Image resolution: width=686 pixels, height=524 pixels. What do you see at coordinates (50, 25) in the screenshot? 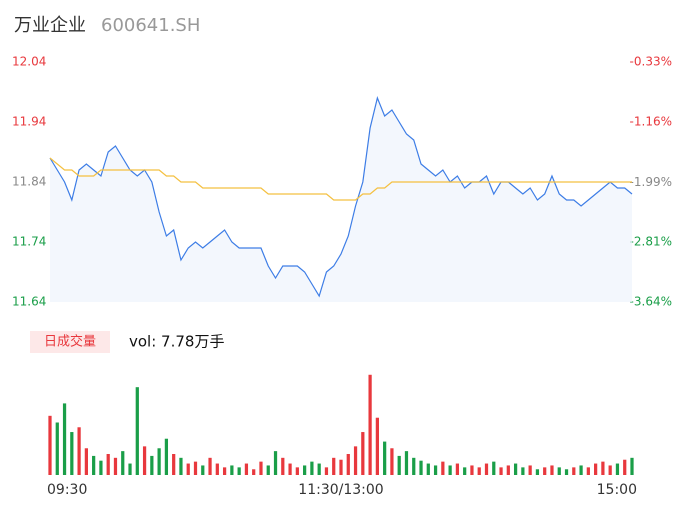
I see `stock-name: 万业企业` at bounding box center [50, 25].